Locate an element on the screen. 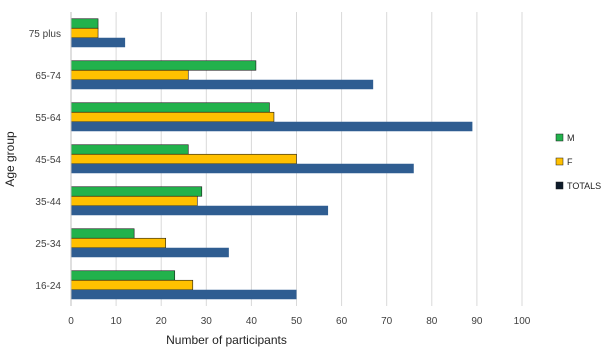 This screenshot has width=603, height=351. y-tick-label: 35-44 is located at coordinates (48, 202).